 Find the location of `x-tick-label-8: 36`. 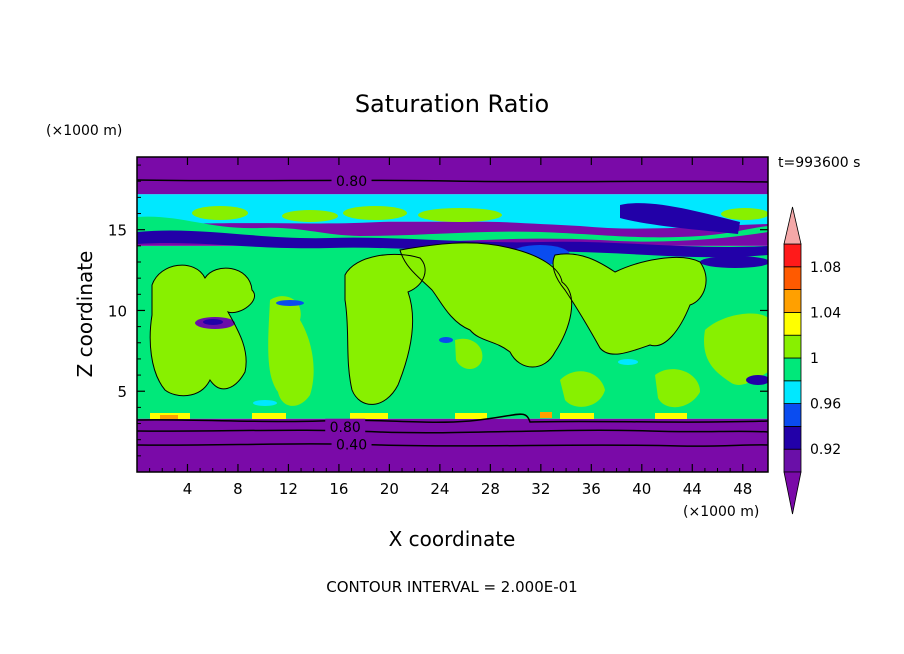

x-tick-label-8: 36 is located at coordinates (591, 489).